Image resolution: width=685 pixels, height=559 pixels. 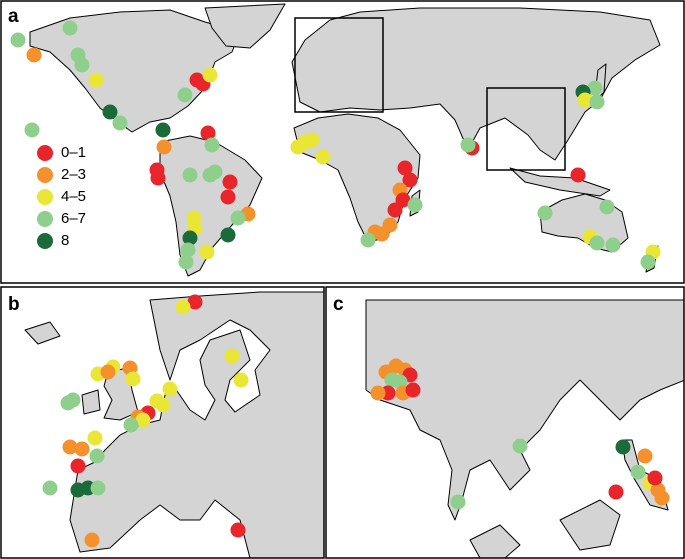 I want to click on panel-label: b, so click(x=14, y=304).